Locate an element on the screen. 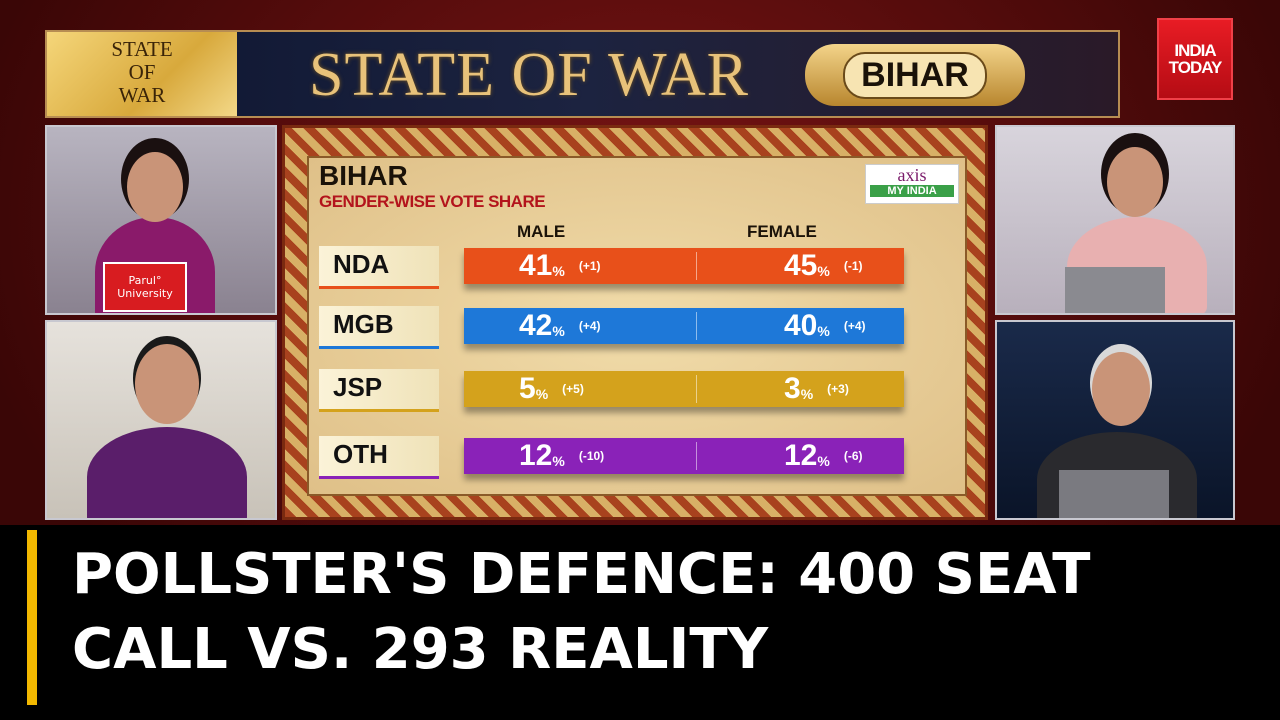  party-label: MGB is located at coordinates (379, 327).